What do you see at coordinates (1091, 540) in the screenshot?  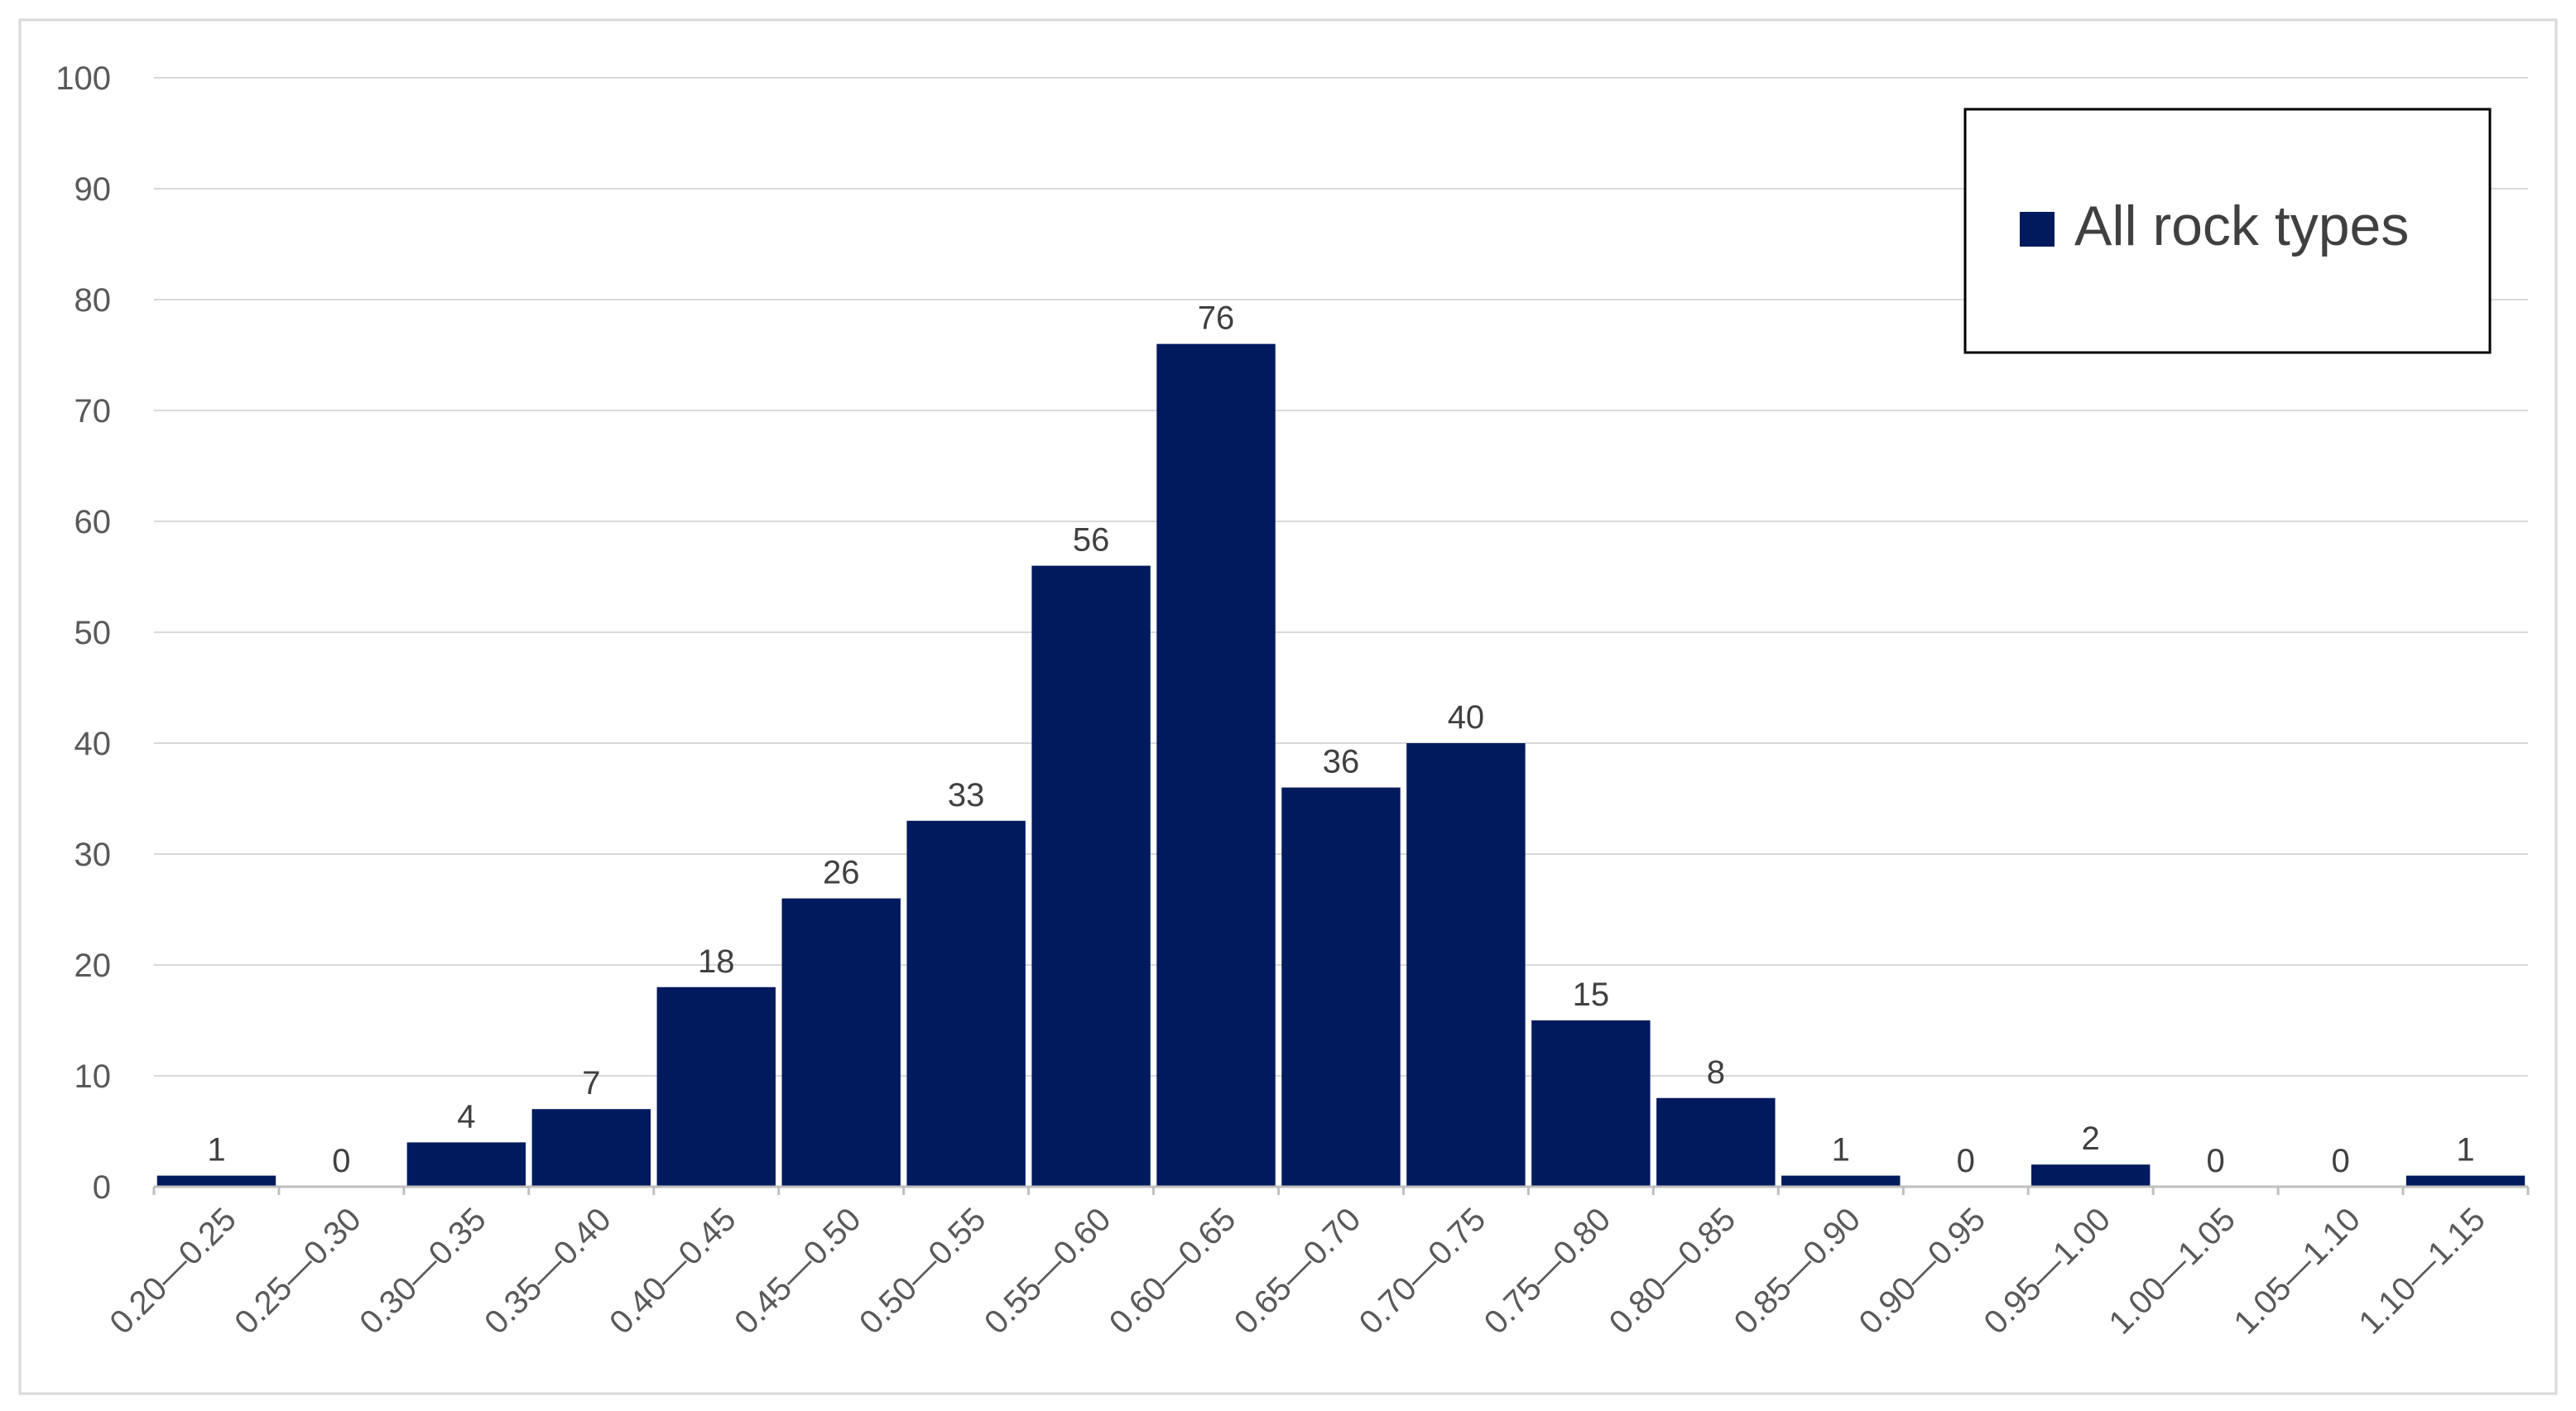 I see `data-label: 56` at bounding box center [1091, 540].